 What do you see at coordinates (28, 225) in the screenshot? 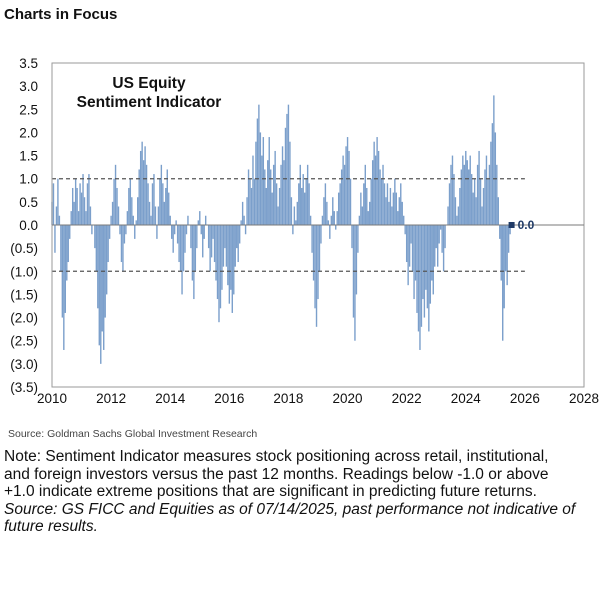
I see `y-tick-label: 0.0` at bounding box center [28, 225].